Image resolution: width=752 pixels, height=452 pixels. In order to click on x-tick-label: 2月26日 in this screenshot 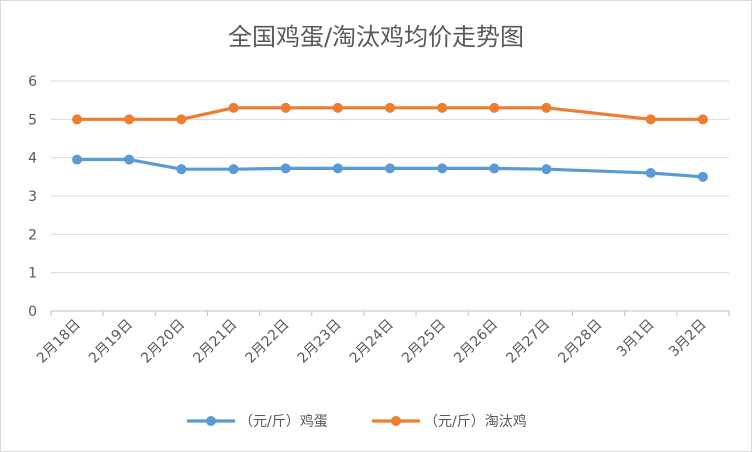, I will do `click(476, 342)`.